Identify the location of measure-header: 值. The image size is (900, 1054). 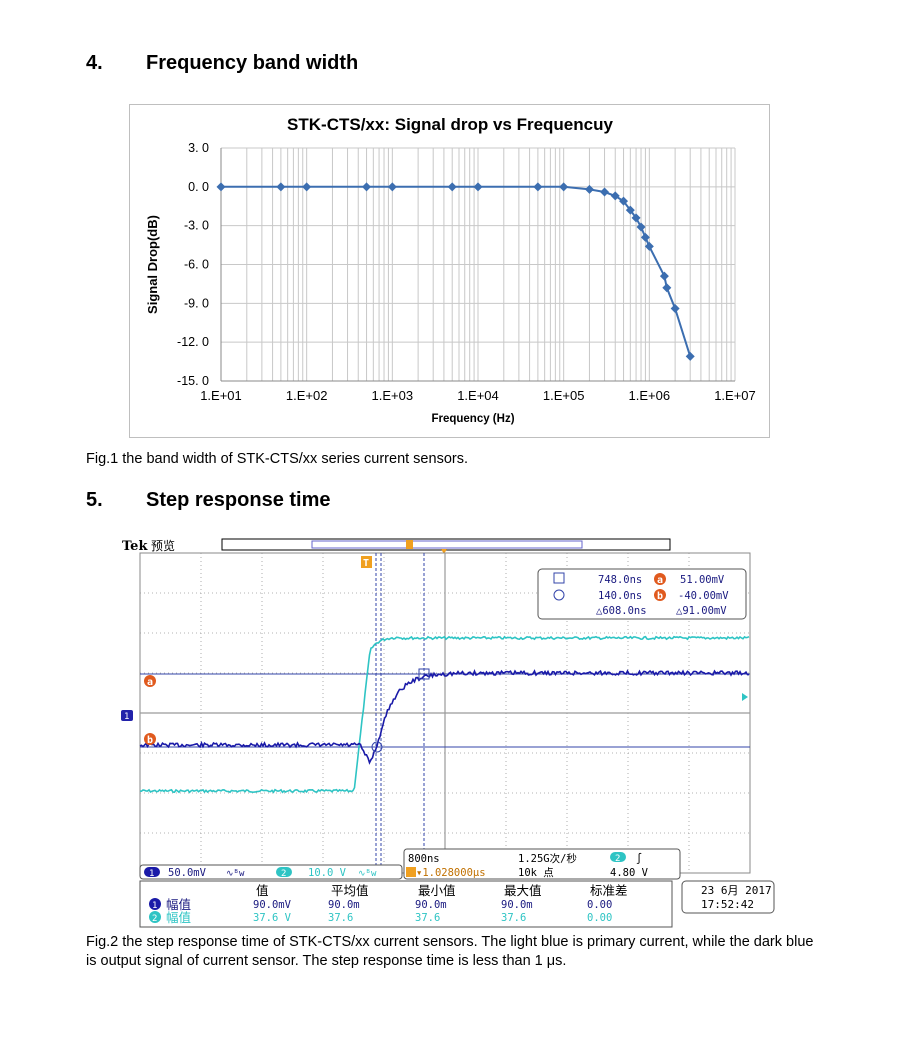
(262, 890).